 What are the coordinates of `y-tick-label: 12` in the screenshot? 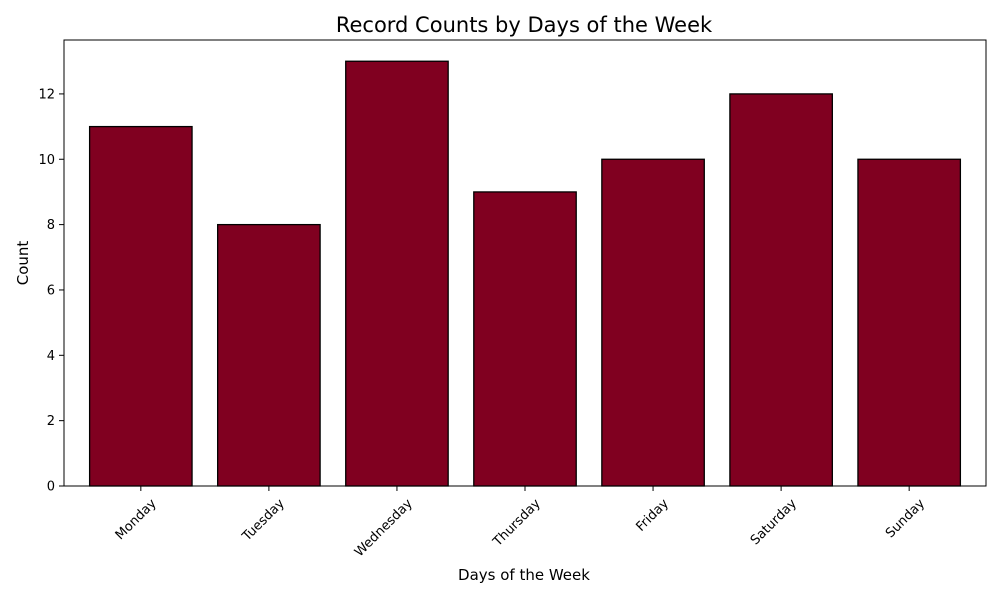 It's located at (46, 94).